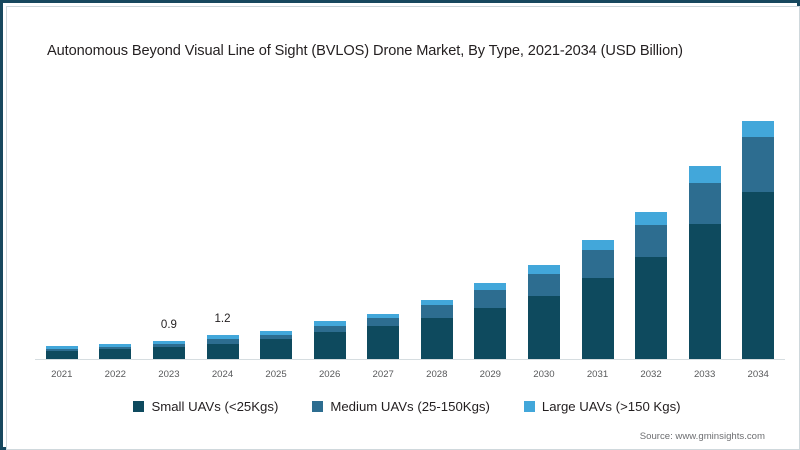 The height and width of the screenshot is (450, 800). What do you see at coordinates (490, 286) in the screenshot?
I see `bar-segment-lg-2029` at bounding box center [490, 286].